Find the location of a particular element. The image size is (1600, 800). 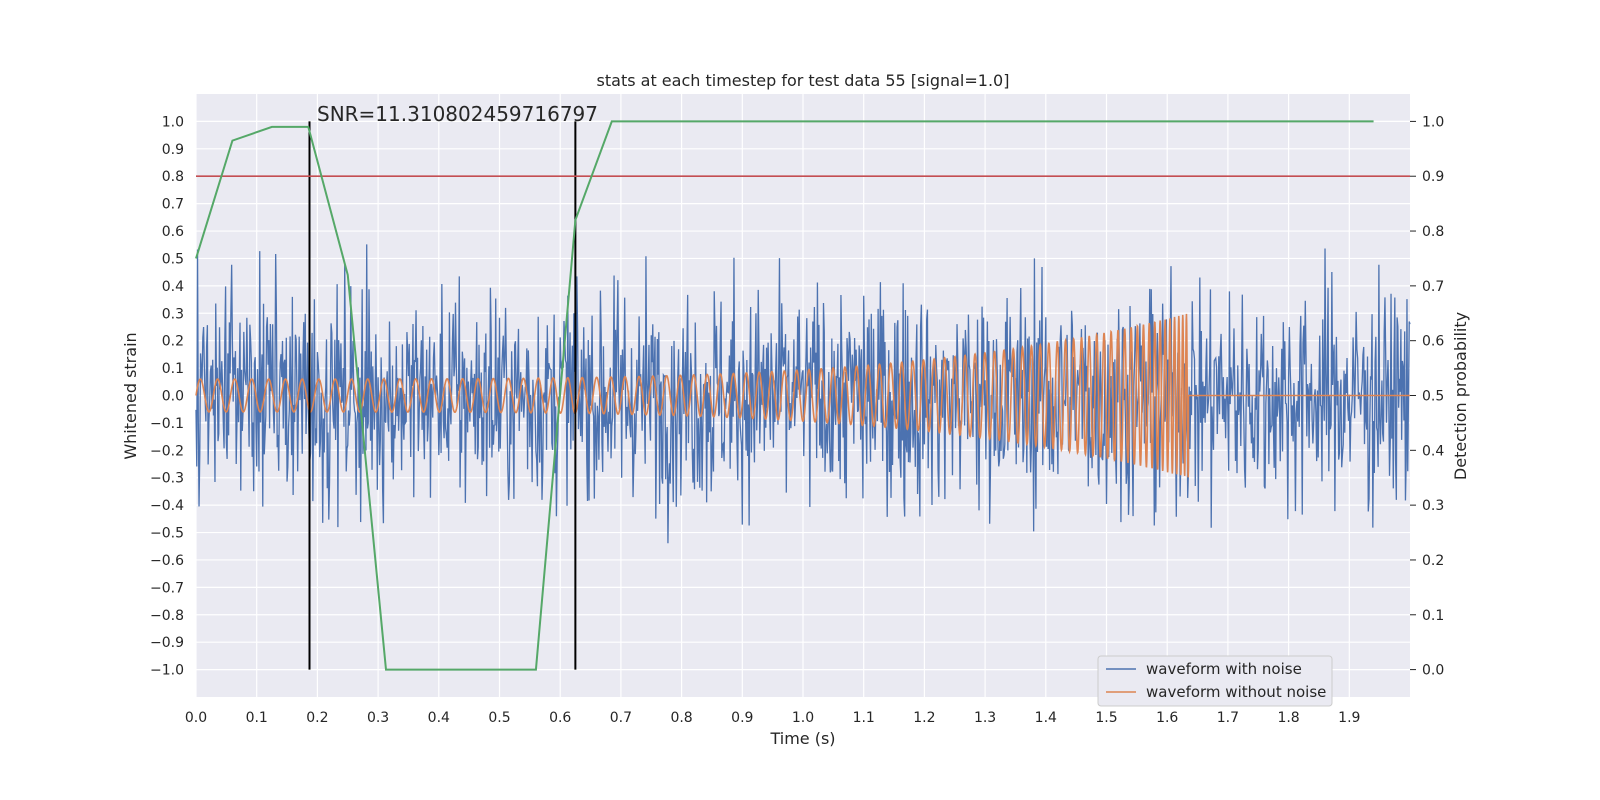

y2-tick-label: 0.5 is located at coordinates (1433, 397).